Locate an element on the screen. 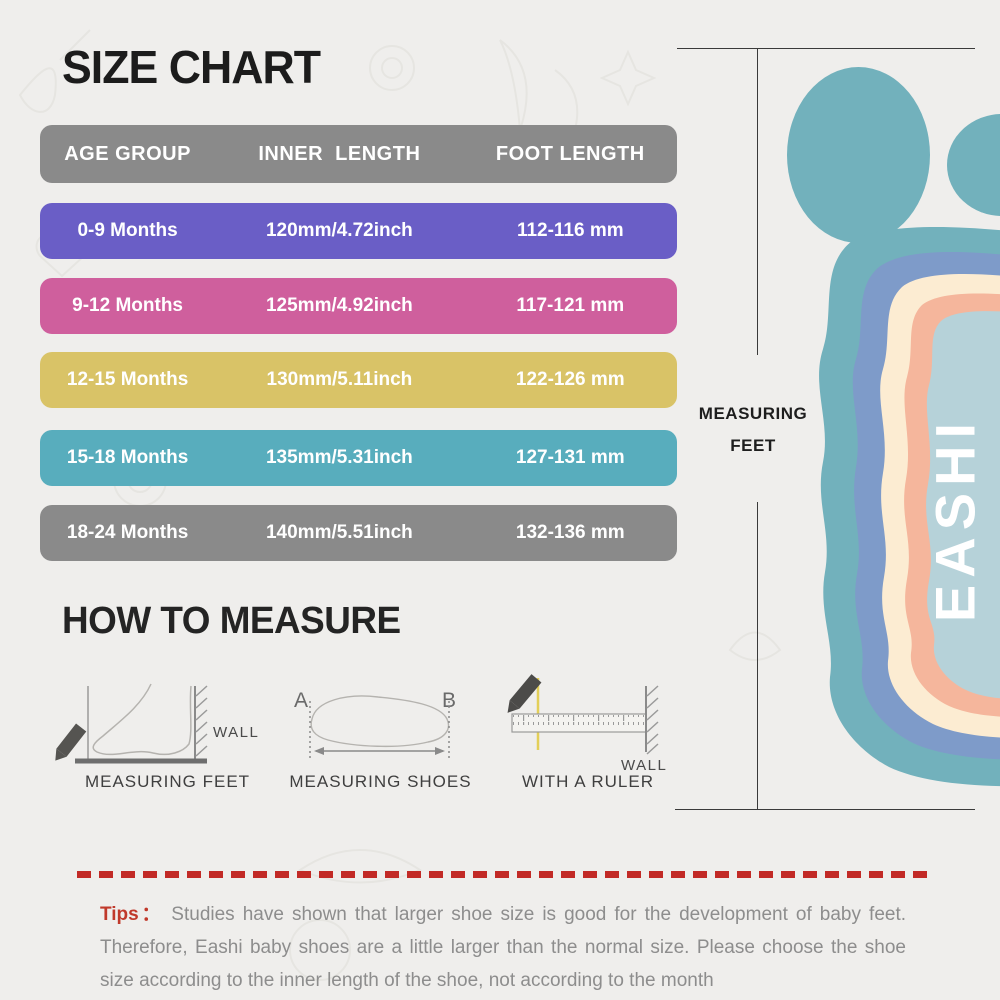 Image resolution: width=1000 pixels, height=1000 pixels. table-row: 15-18 Months 135mm/5.31inch 127-131 mm is located at coordinates (358, 458).